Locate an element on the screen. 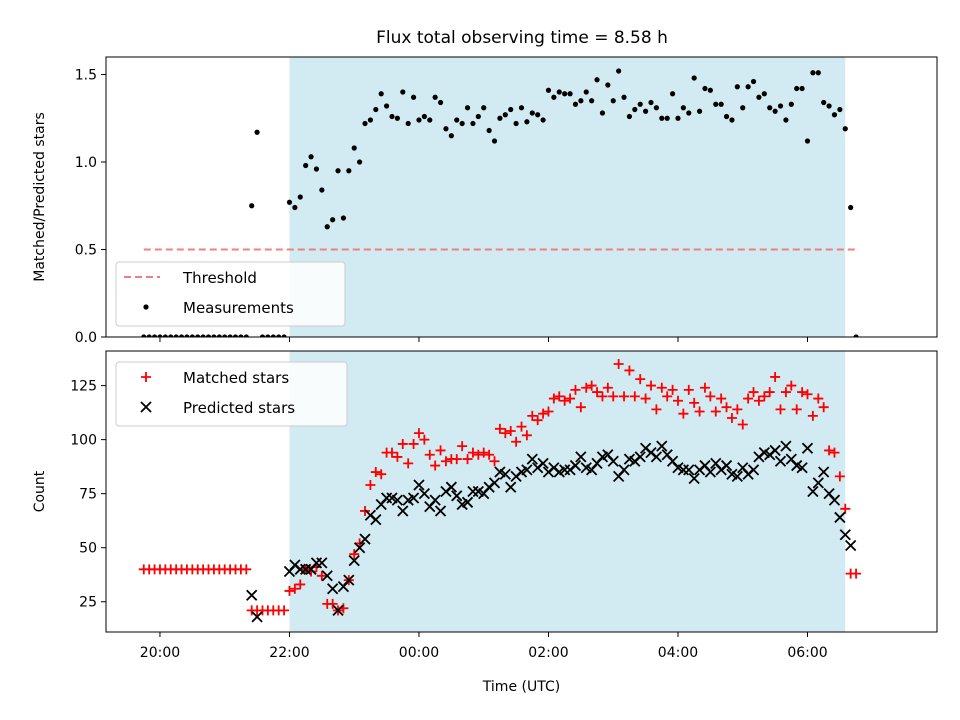  x-tick-label: 06:00 is located at coordinates (807, 653).